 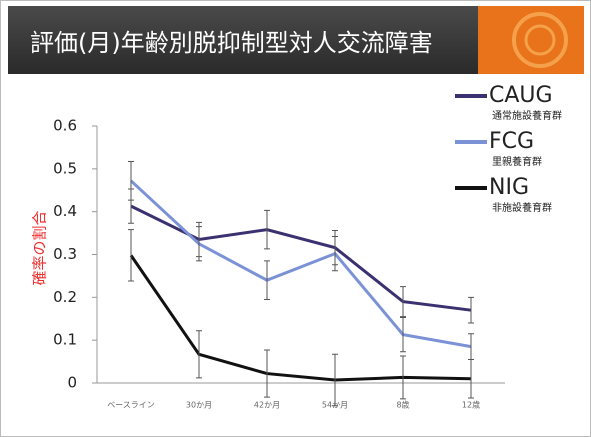 What do you see at coordinates (199, 405) in the screenshot?
I see `x-tick-label: 30か月` at bounding box center [199, 405].